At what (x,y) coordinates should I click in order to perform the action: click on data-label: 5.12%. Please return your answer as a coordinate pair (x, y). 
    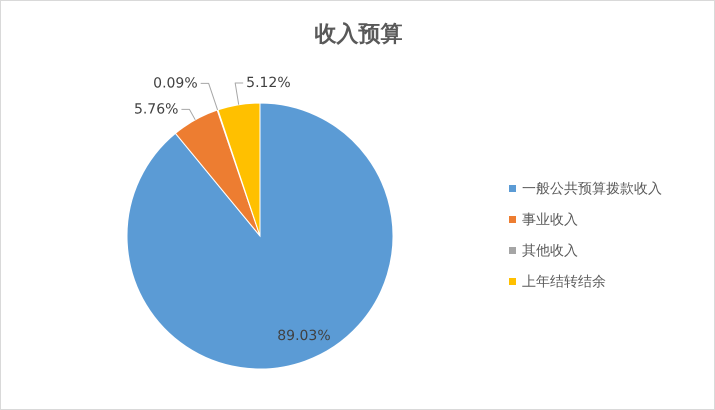
    Looking at the image, I should click on (268, 83).